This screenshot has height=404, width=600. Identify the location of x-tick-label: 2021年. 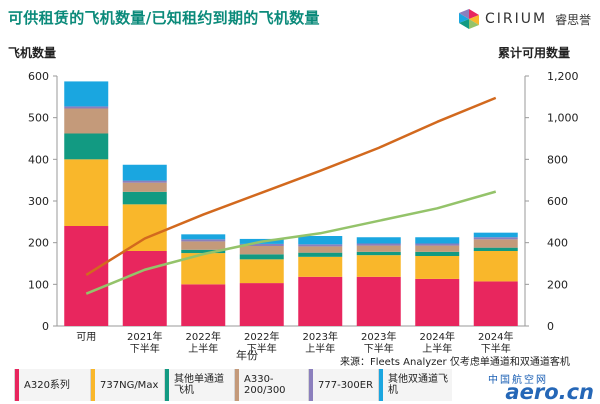
(144, 336).